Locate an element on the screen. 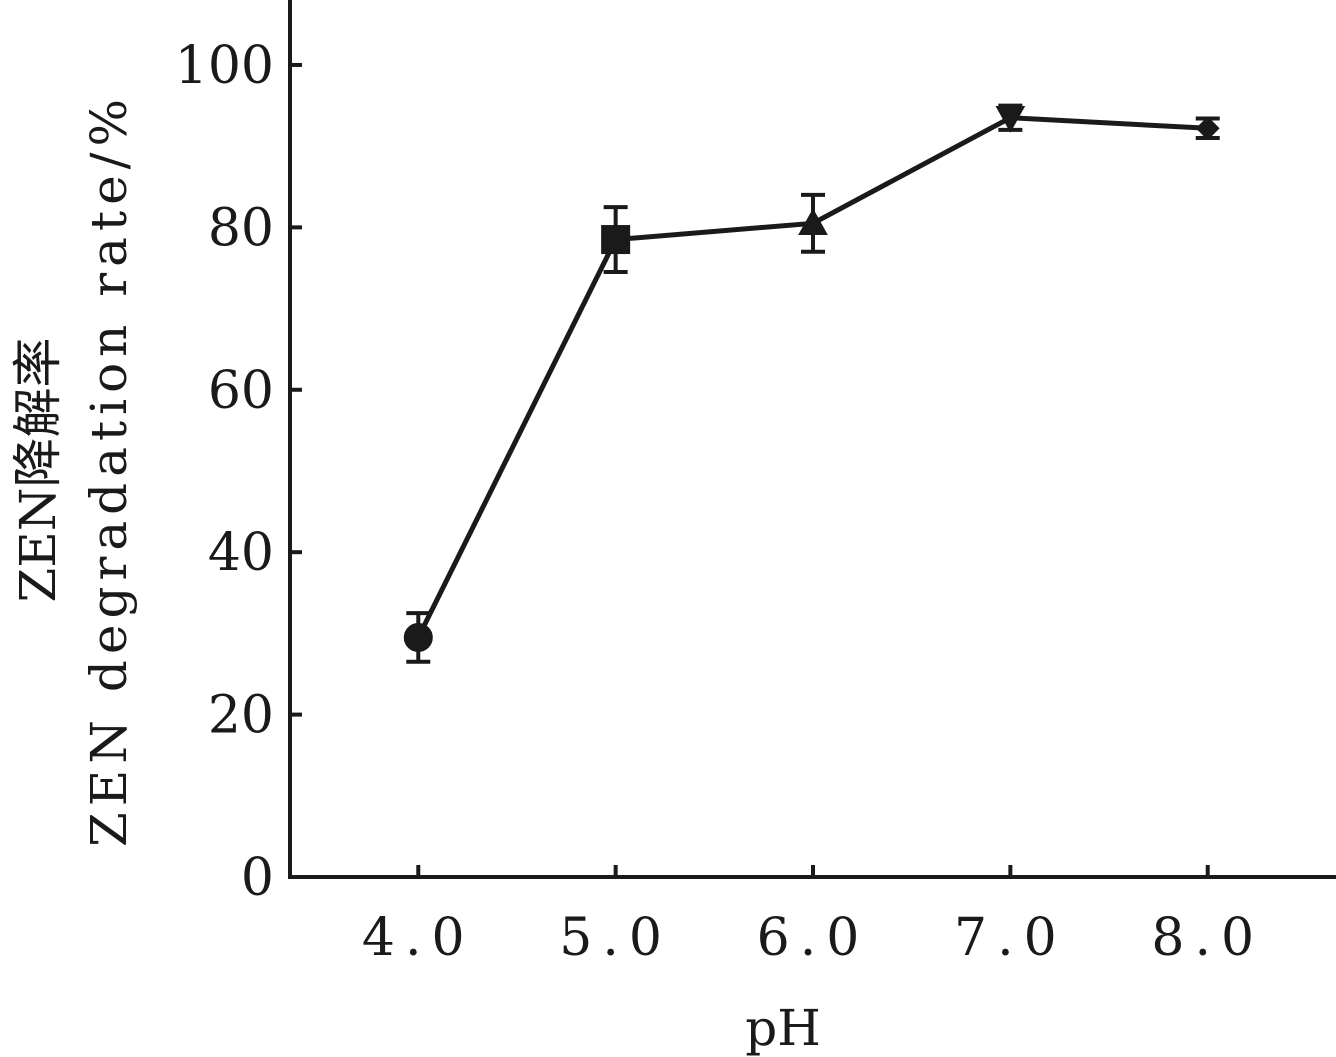 The width and height of the screenshot is (1336, 1057). x-axis-title: pH is located at coordinates (783, 1028).